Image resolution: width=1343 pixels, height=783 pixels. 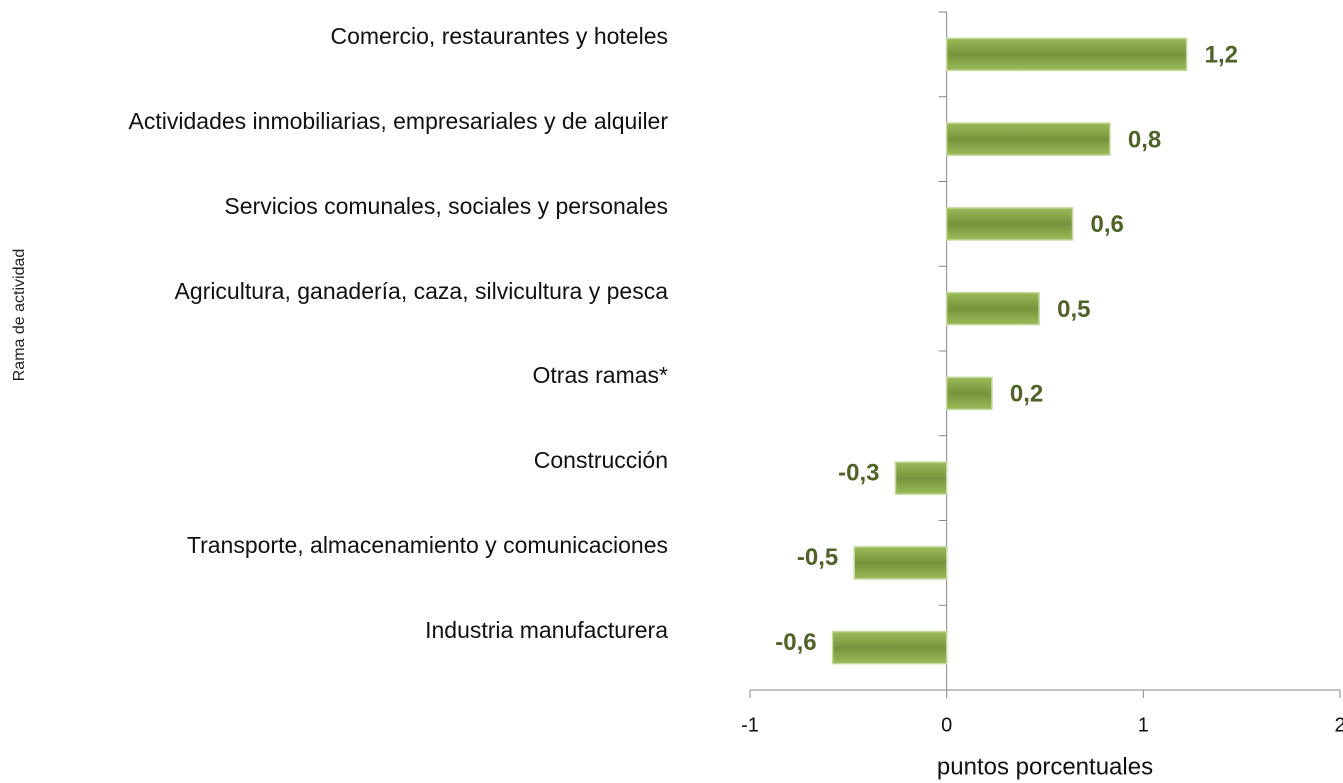 I want to click on value-label: -0,6, so click(x=795, y=642).